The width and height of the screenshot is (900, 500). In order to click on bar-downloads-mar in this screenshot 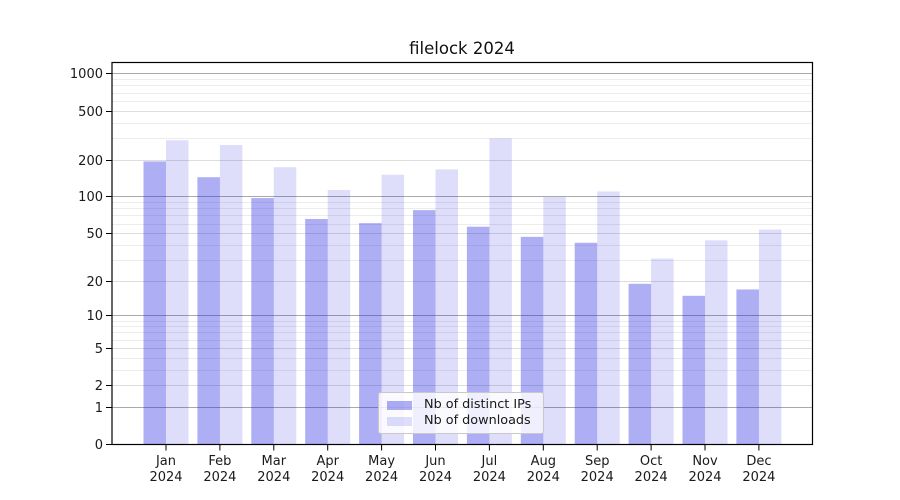, I will do `click(285, 306)`.